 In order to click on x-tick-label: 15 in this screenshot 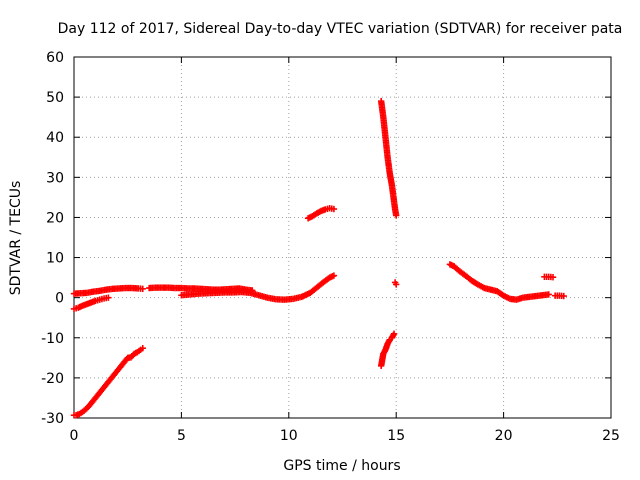, I will do `click(396, 436)`.